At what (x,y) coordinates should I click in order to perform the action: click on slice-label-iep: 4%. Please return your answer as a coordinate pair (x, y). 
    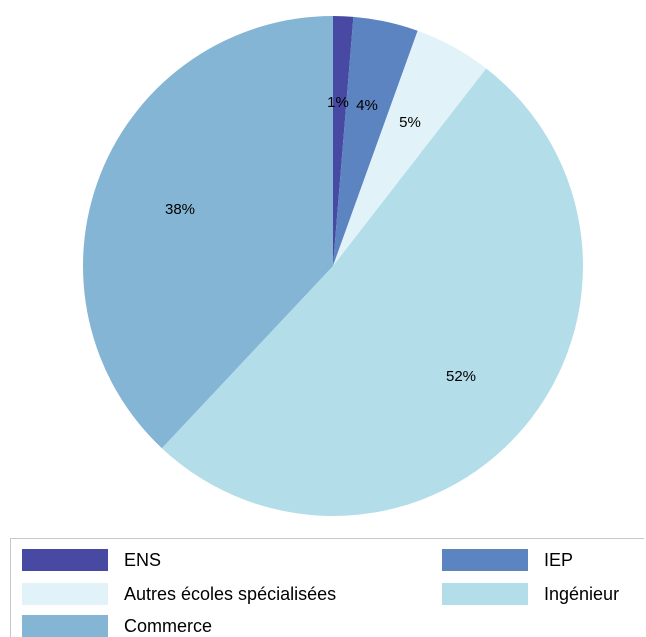
    Looking at the image, I should click on (367, 105).